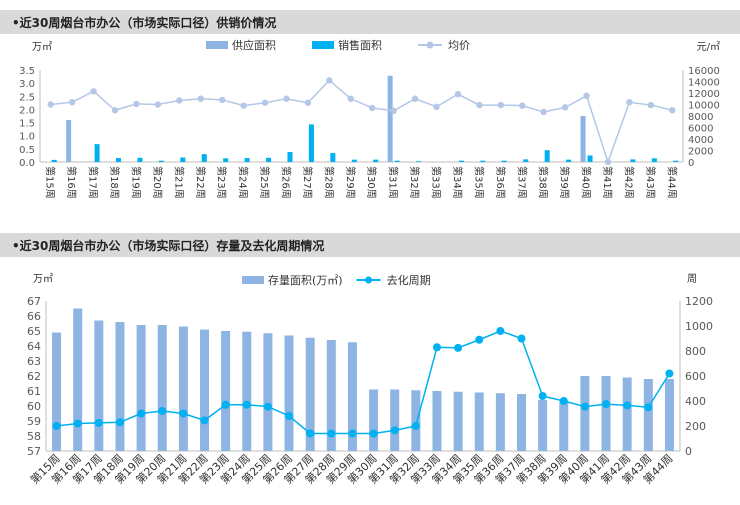 This screenshot has height=505, width=740. I want to click on left-tick-label: 2.0, so click(27, 110).